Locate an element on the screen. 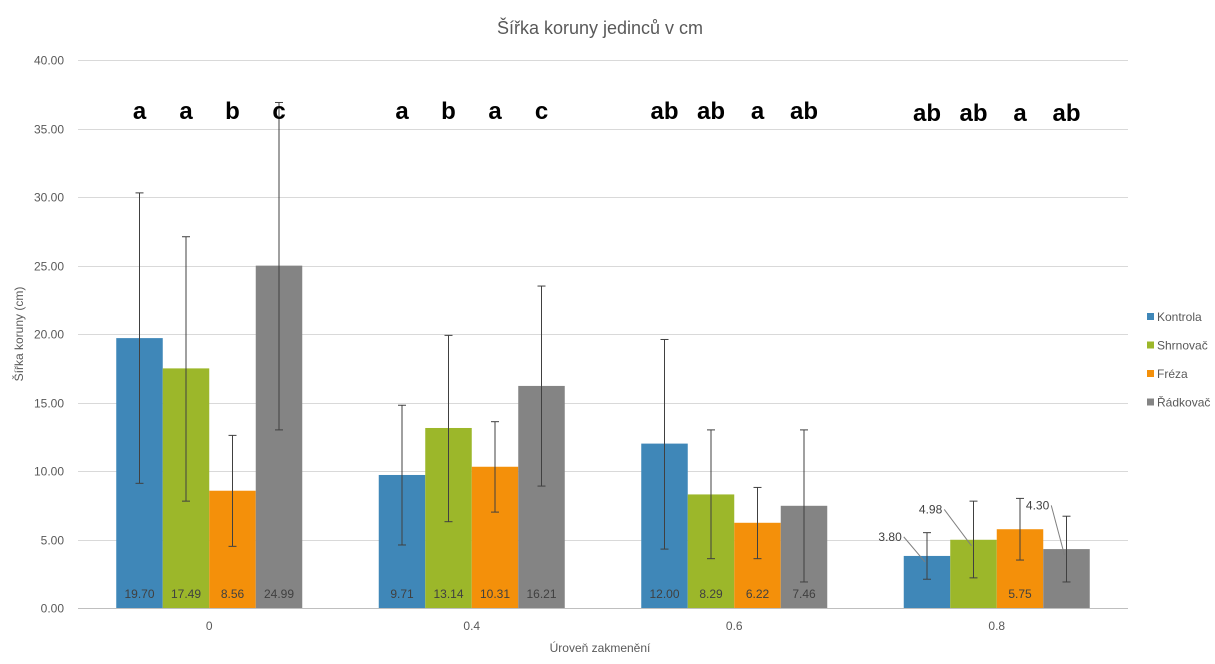 Image resolution: width=1215 pixels, height=664 pixels. x-axis-ticks: 0 0.4 0.6 0.8 is located at coordinates (606, 626).